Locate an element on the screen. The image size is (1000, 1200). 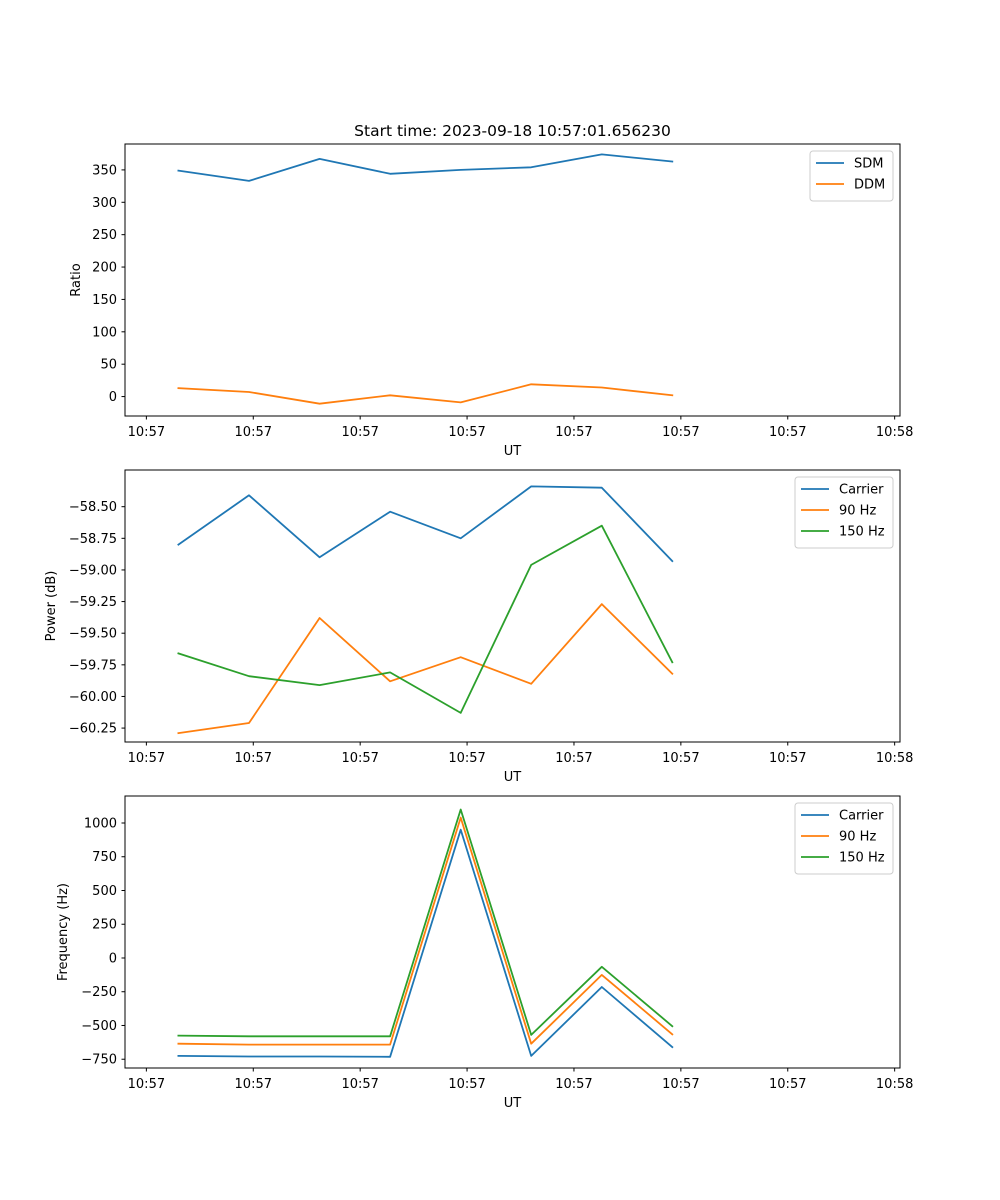
y-tick-label: −60.00 is located at coordinates (93, 697).